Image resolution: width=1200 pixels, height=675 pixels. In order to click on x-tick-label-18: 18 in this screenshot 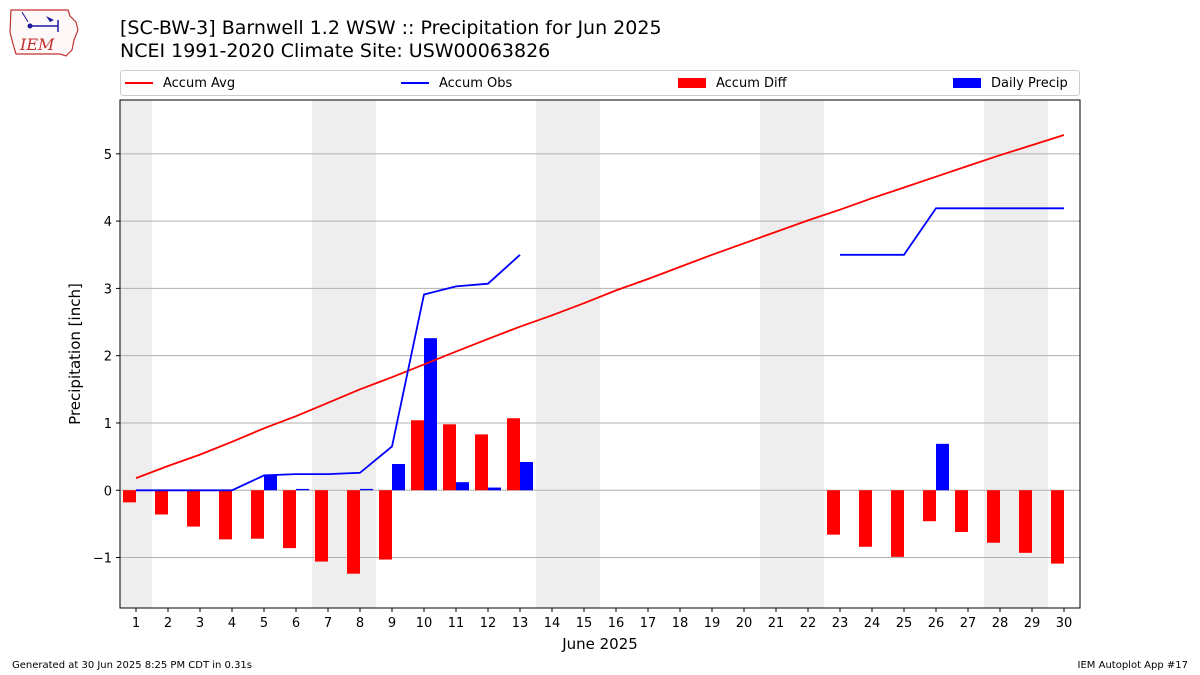, I will do `click(680, 623)`.